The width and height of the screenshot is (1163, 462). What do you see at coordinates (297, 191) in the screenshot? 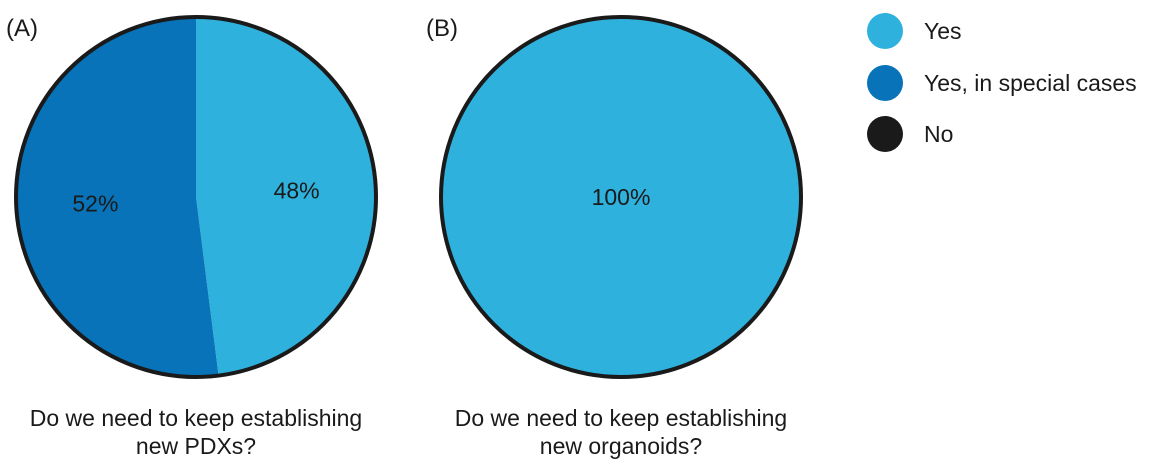
I see `pie-a-slice-yes-label: 48%` at bounding box center [297, 191].